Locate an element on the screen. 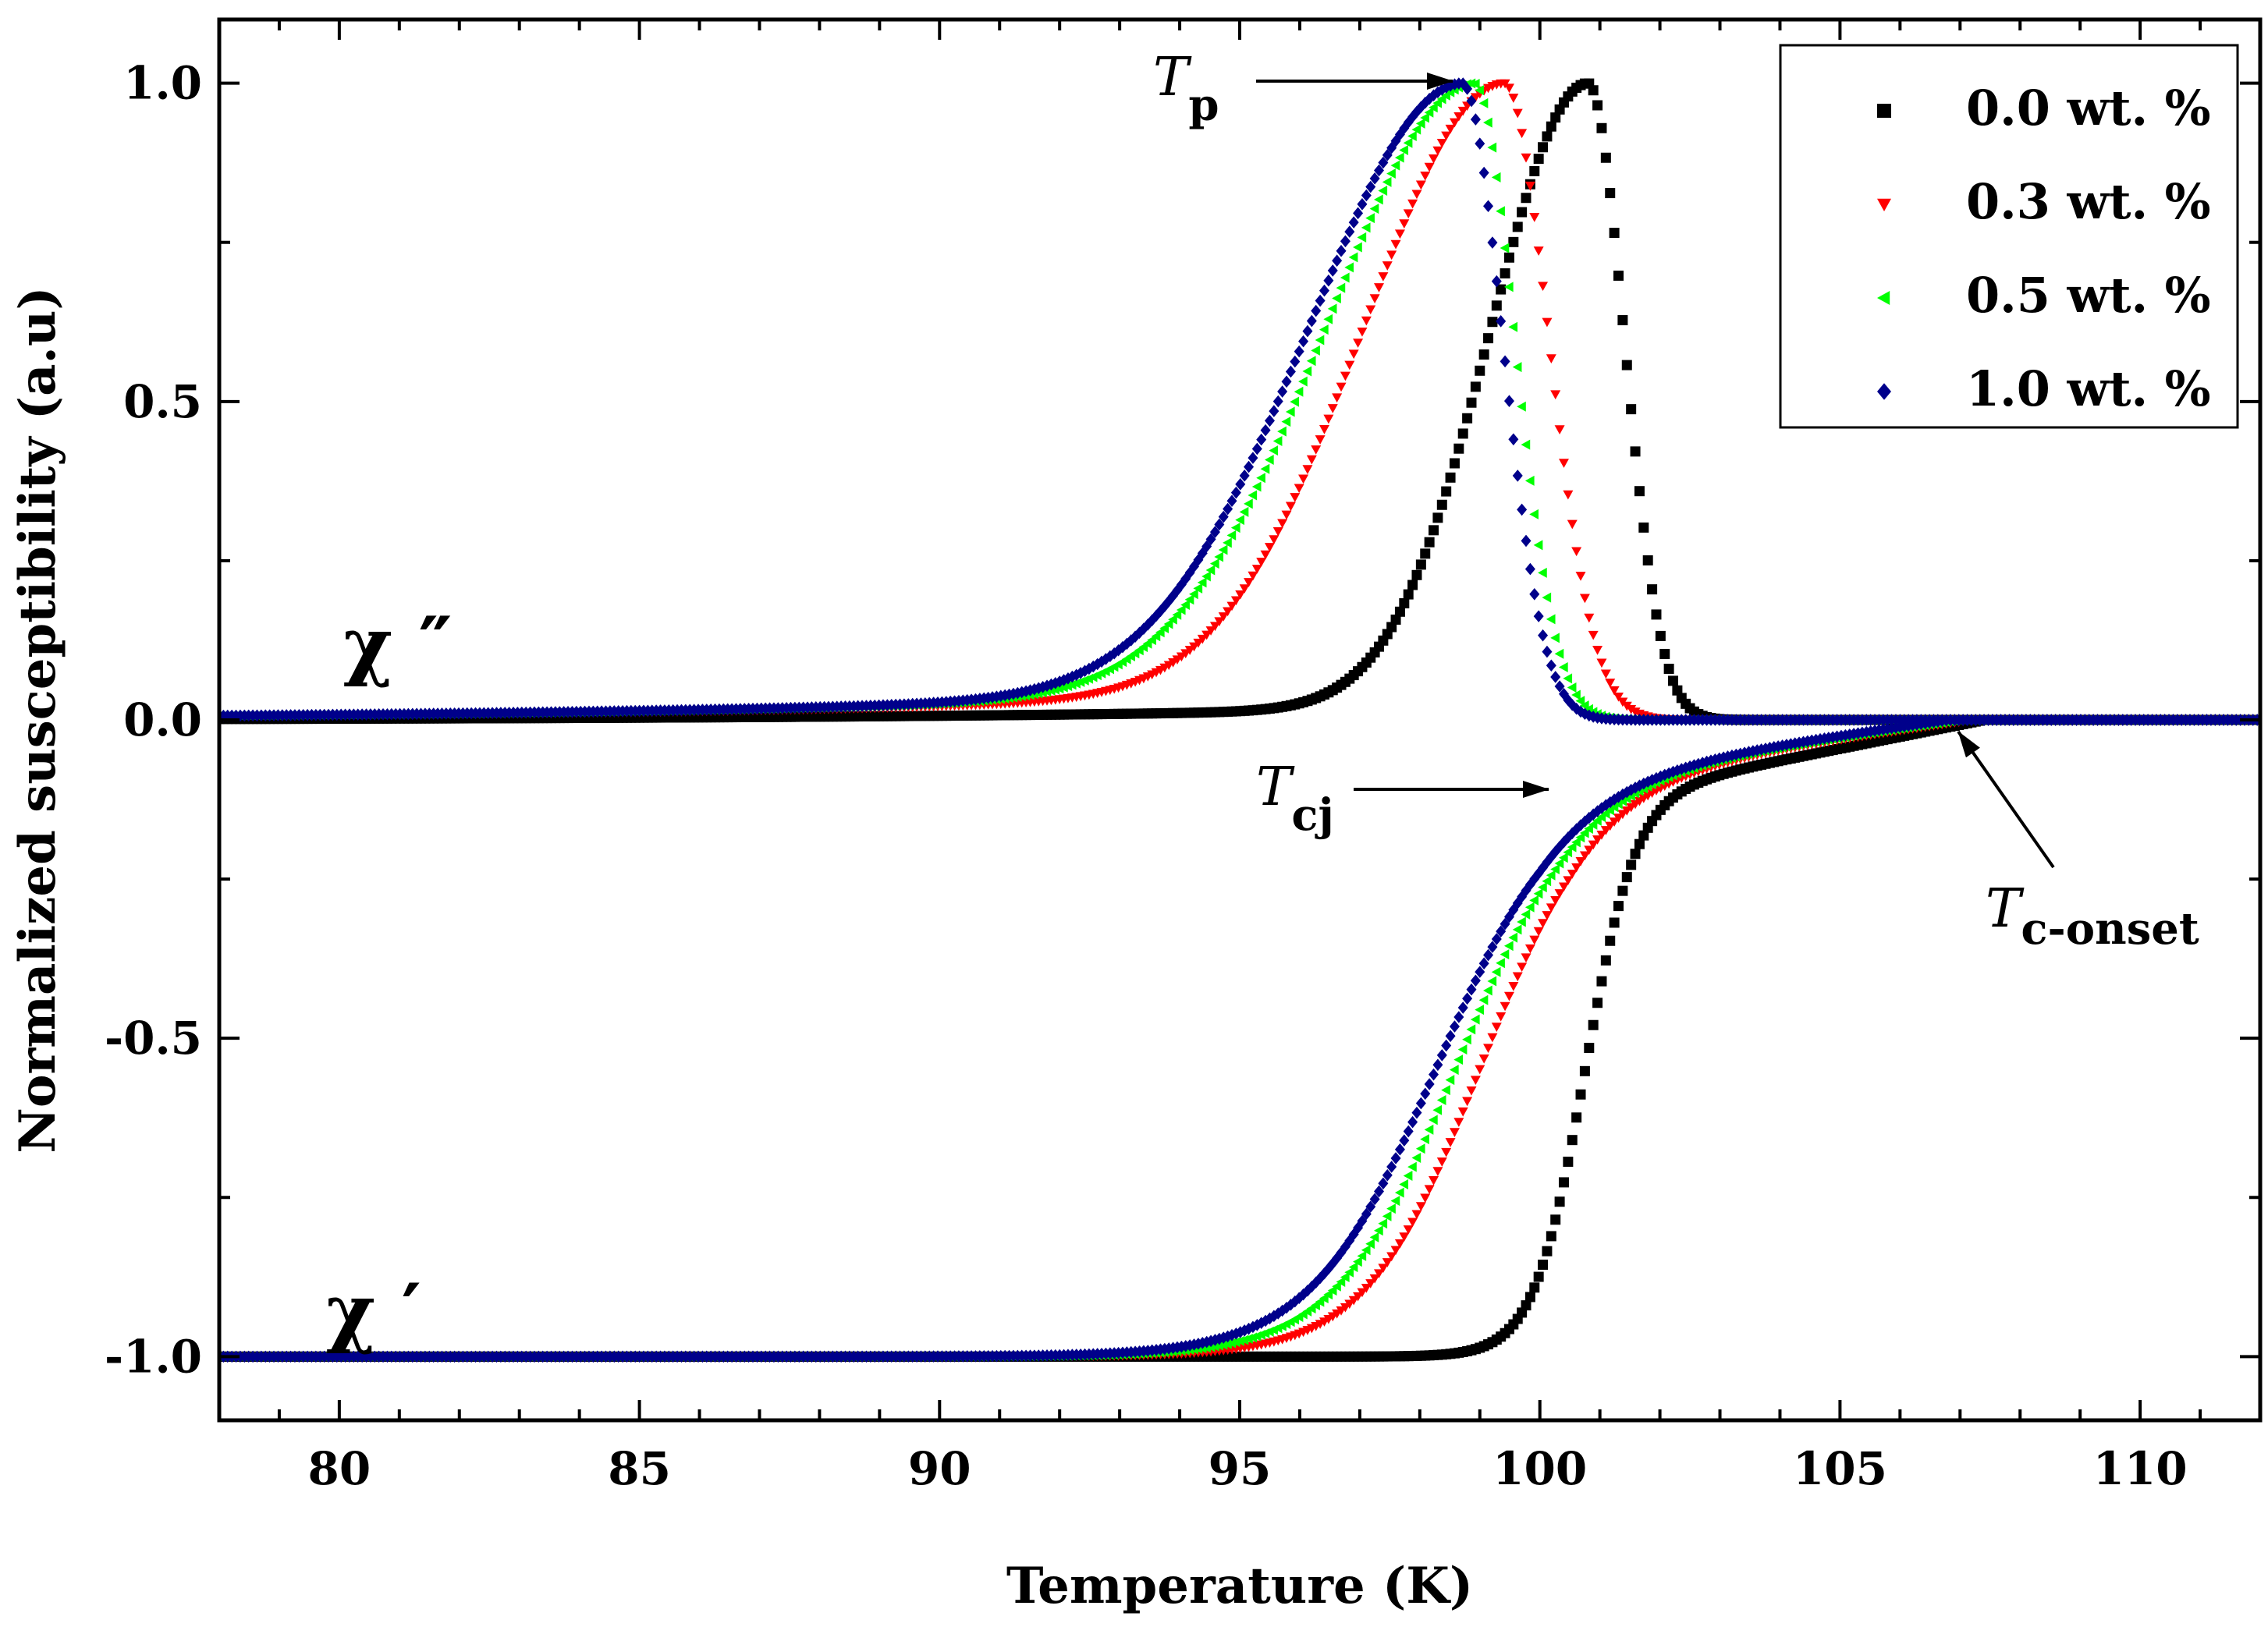 Image resolution: width=2268 pixels, height=1634 pixels. annotation-tc-onset: Tc-onset is located at coordinates (2078, 842).